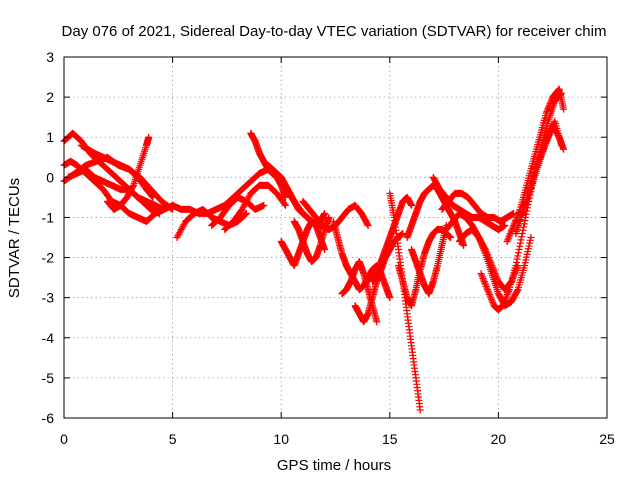  I want to click on y-tick-label: -5, so click(48, 378).